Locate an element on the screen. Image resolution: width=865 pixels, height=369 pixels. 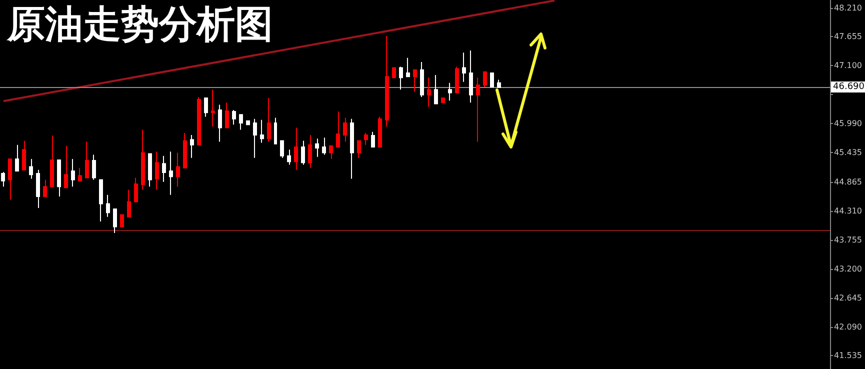
ref-line-label: 46.690 is located at coordinates (849, 87).